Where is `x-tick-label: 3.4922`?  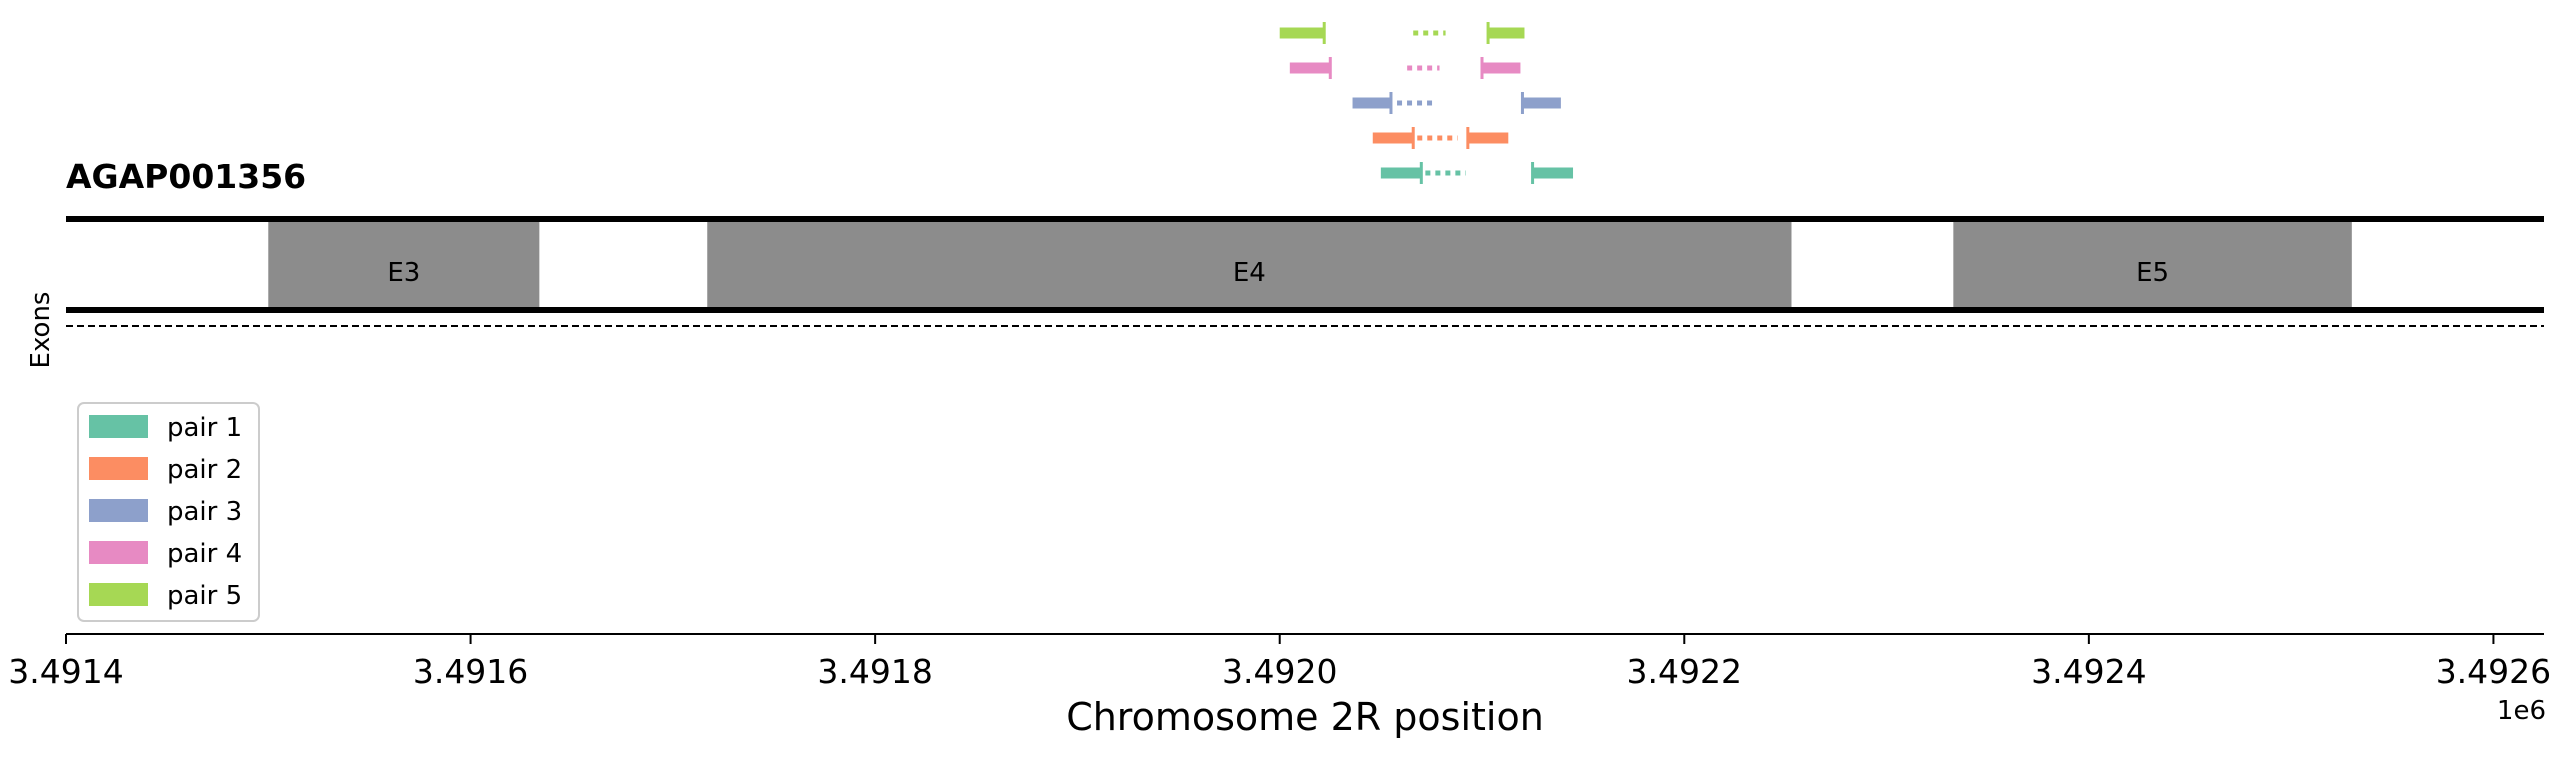
x-tick-label: 3.4922 is located at coordinates (1684, 671).